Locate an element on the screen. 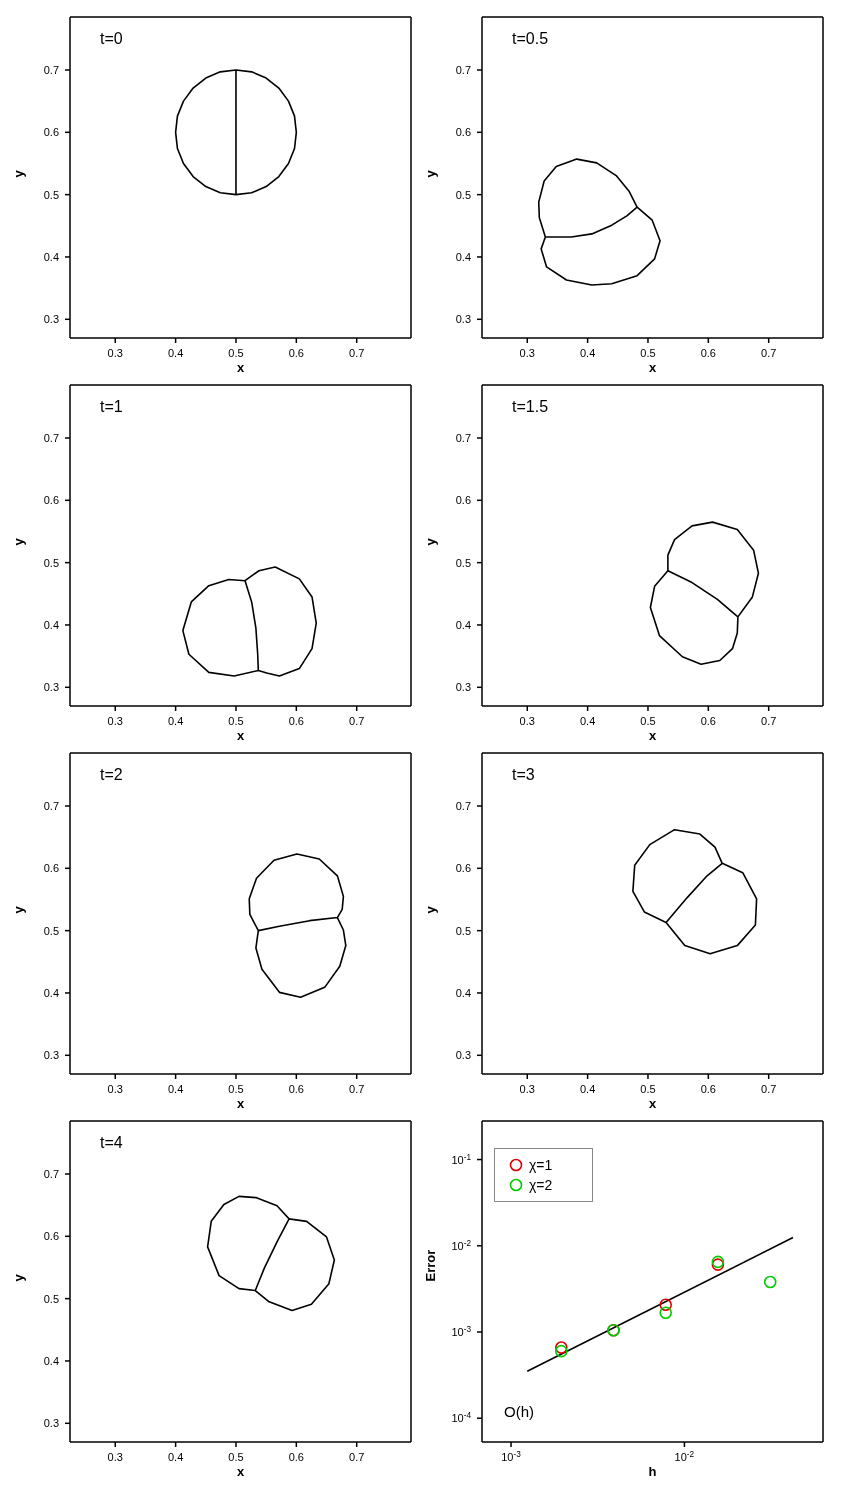 This screenshot has height=1490, width=841. text: t=1.5 is located at coordinates (530, 407).